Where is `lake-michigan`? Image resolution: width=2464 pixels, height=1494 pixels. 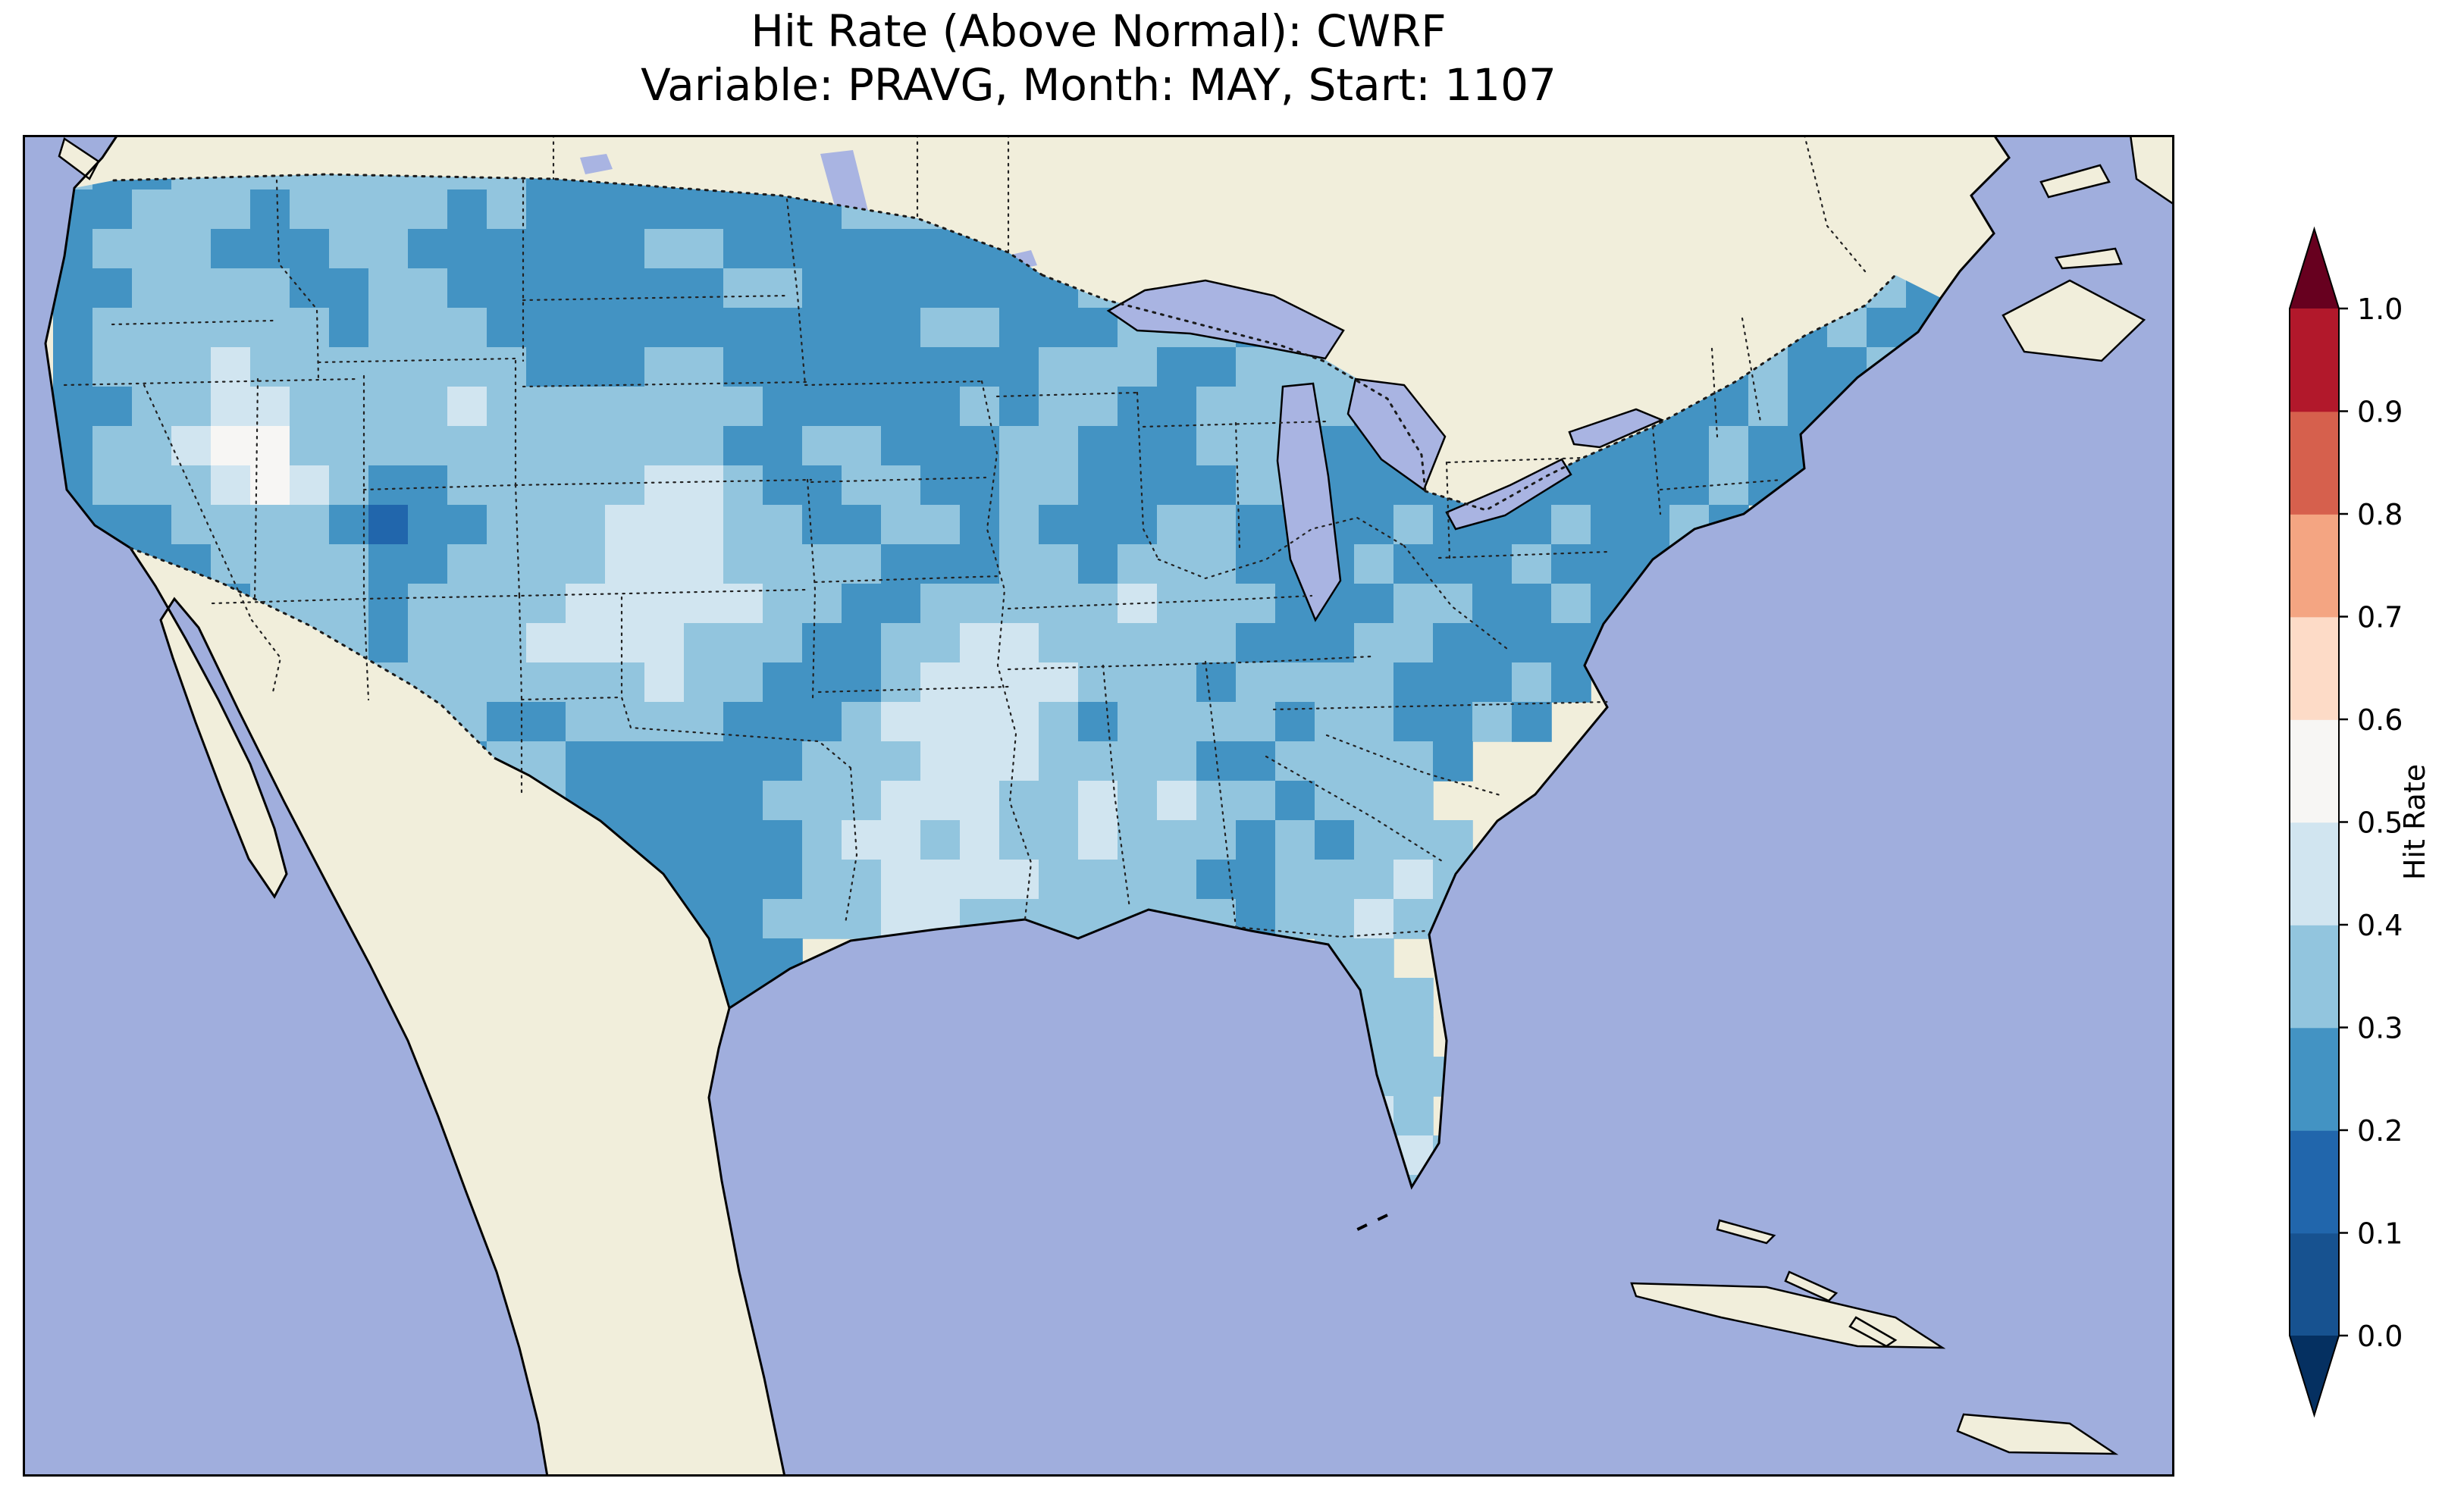
lake-michigan is located at coordinates (1309, 502).